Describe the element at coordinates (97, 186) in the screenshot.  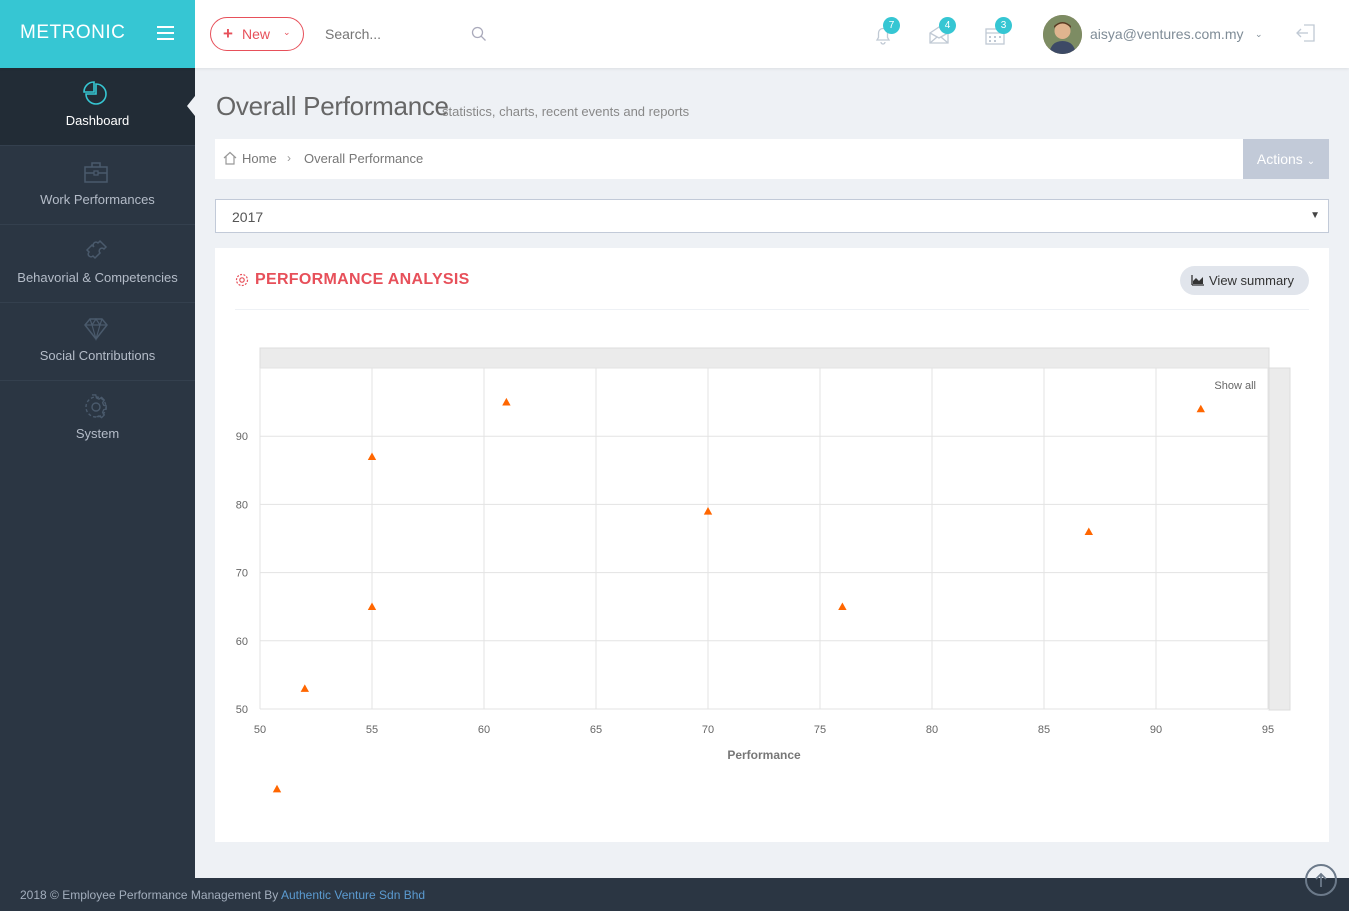
I see `sidebar-item-work-performances: Work Performances` at that location.